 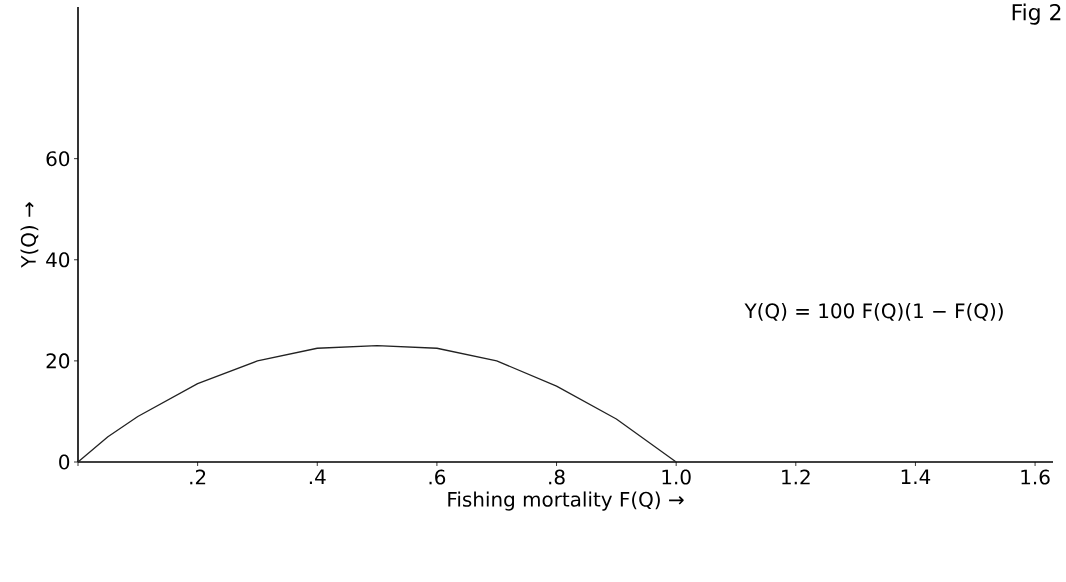 What do you see at coordinates (198, 477) in the screenshot?
I see `x-tick-label: .2` at bounding box center [198, 477].